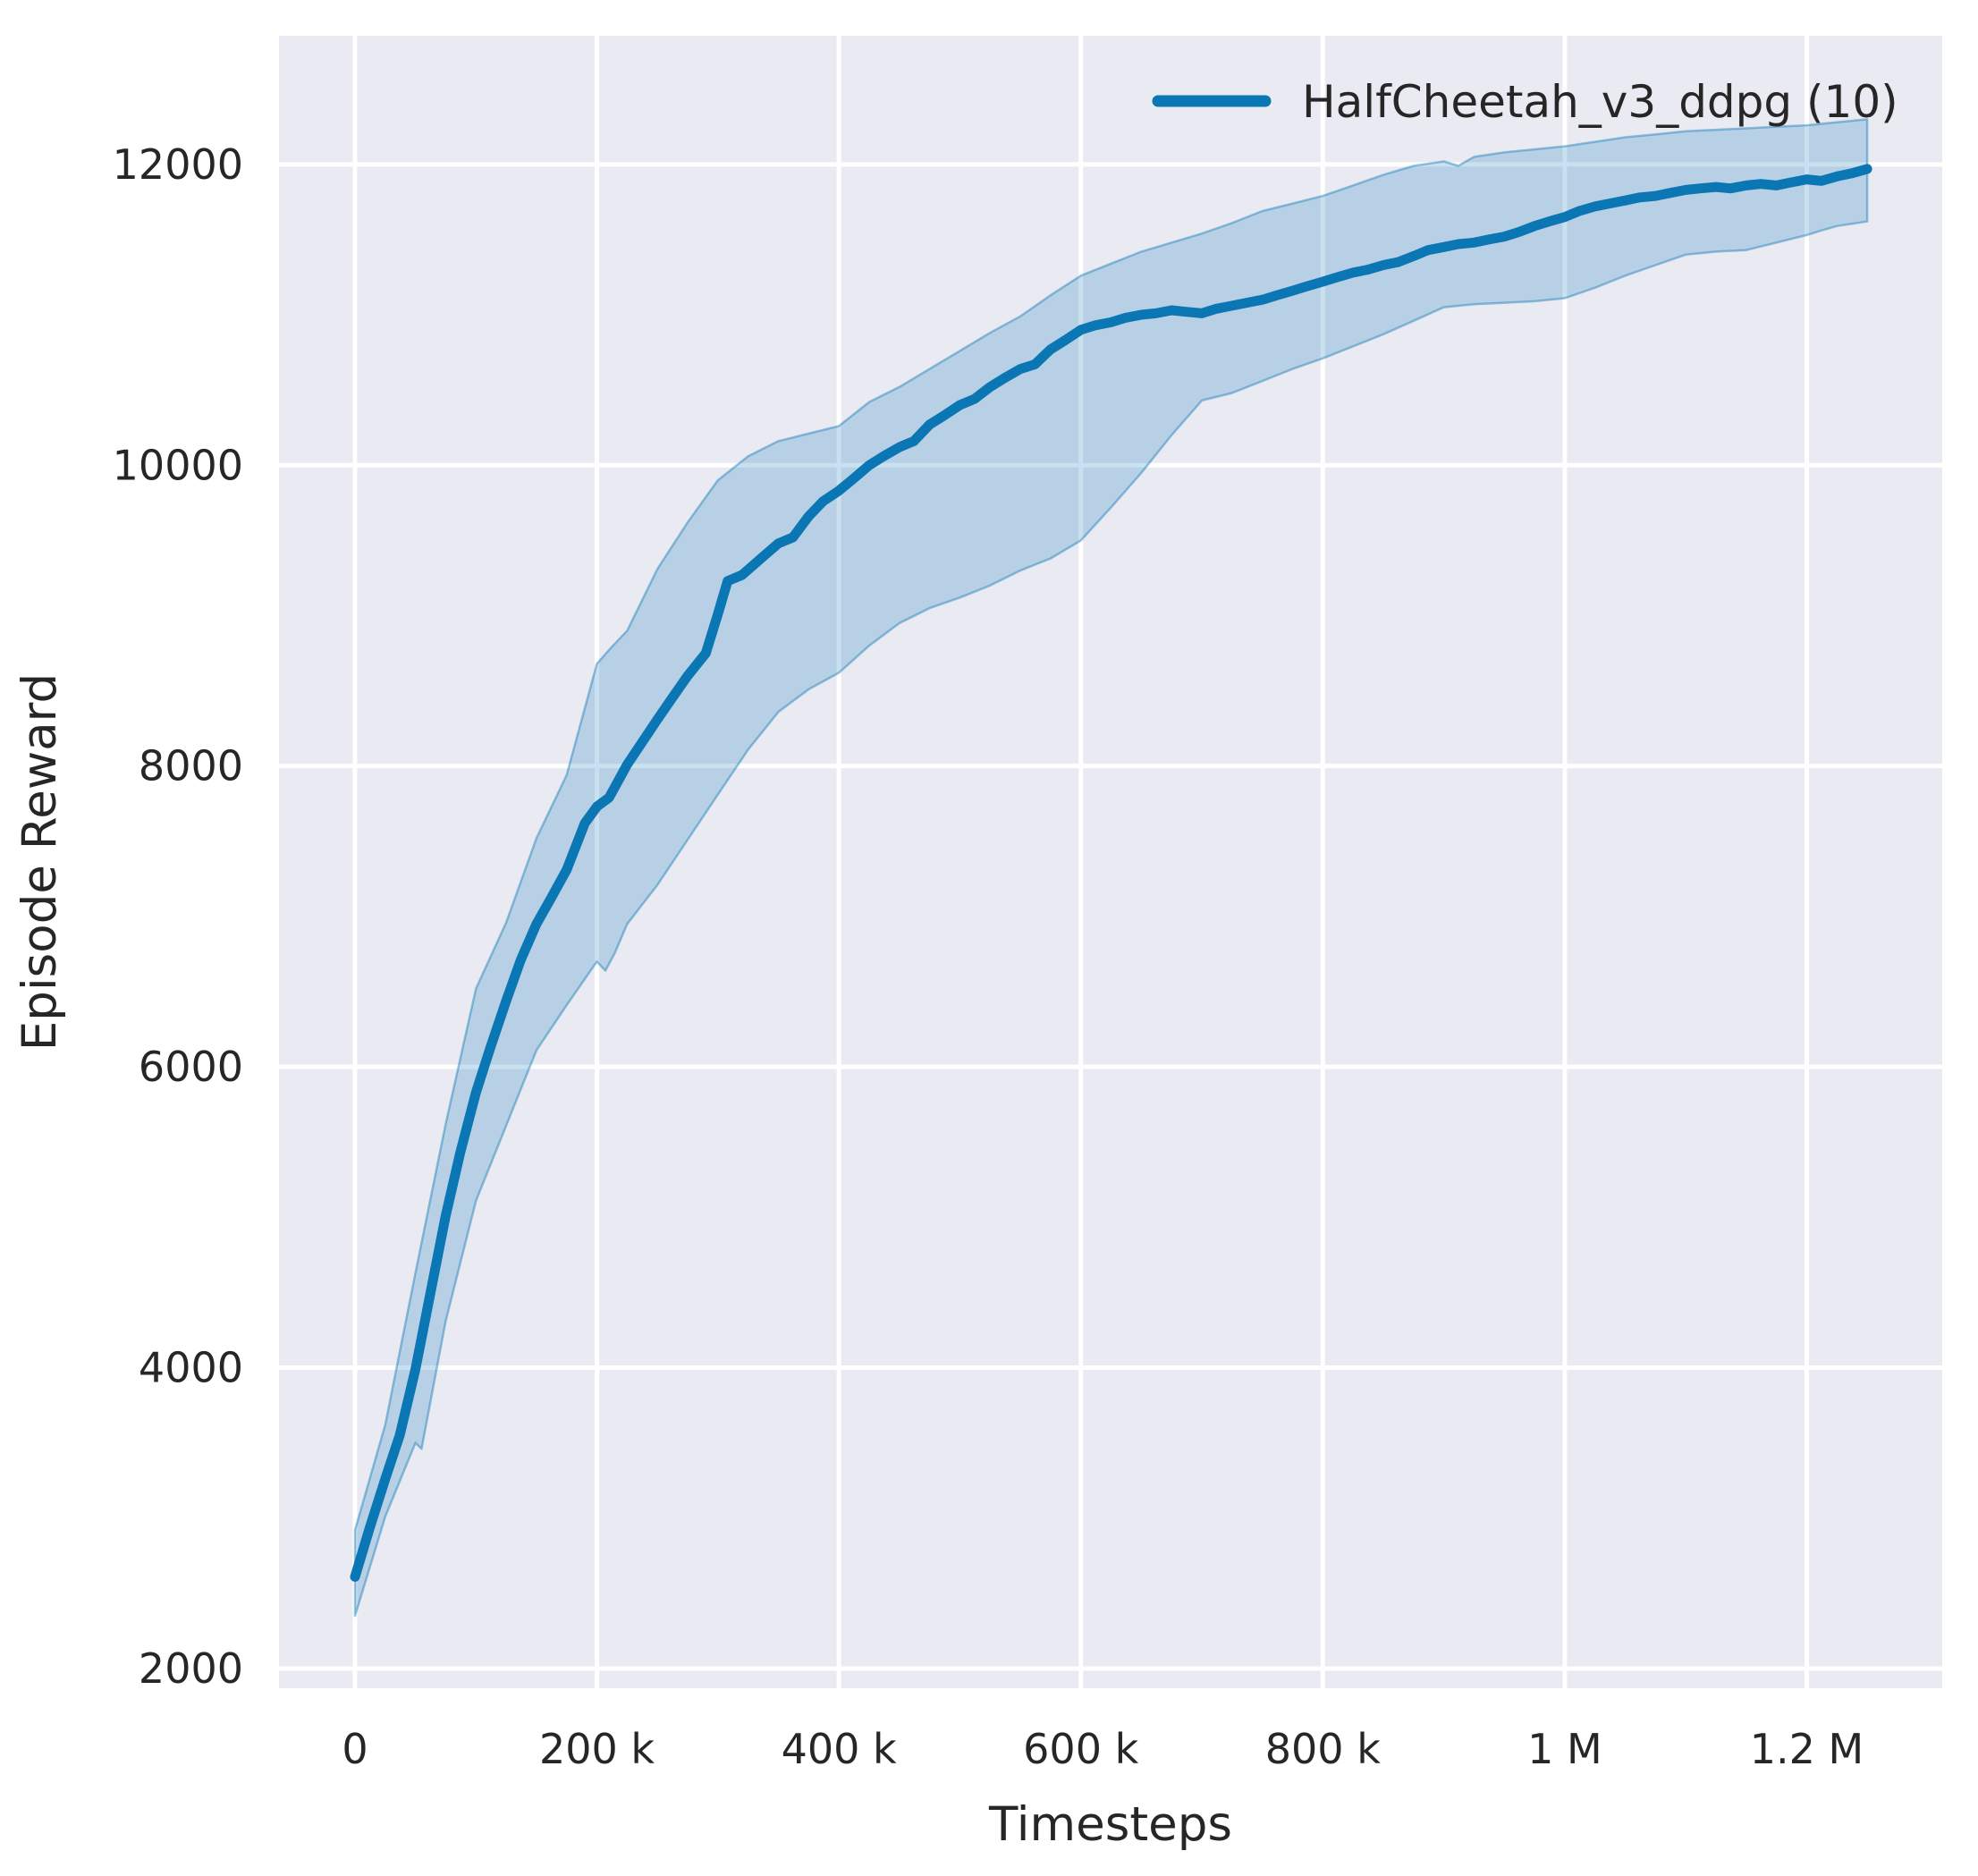 Image resolution: width=1978 pixels, height=1876 pixels. What do you see at coordinates (40, 862) in the screenshot?
I see `y-axis-label: Episode Reward` at bounding box center [40, 862].